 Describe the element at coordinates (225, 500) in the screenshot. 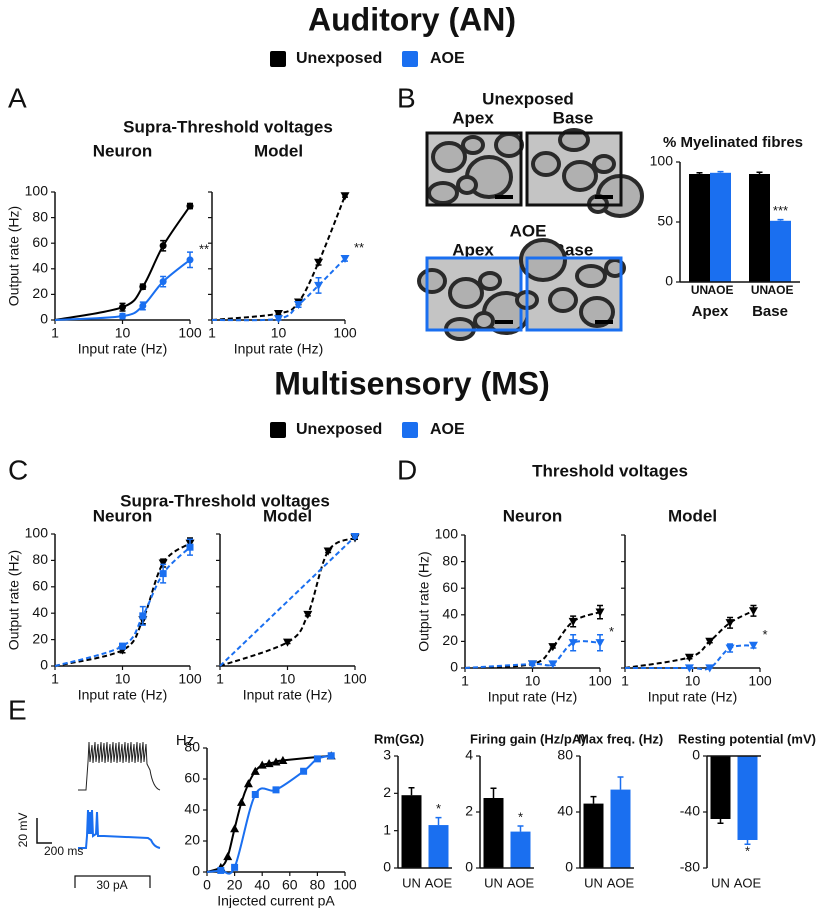

I see `panel-heading: Supra-Threshold voltages` at that location.